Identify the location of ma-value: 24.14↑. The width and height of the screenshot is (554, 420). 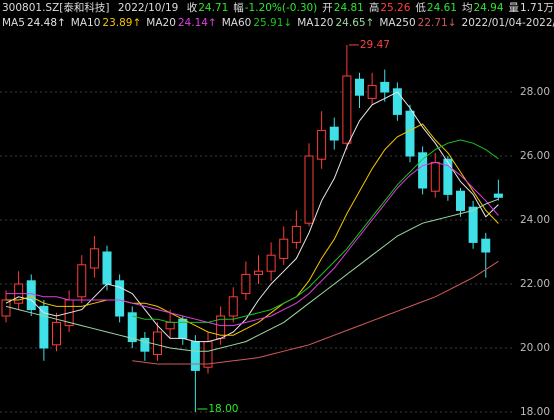
(197, 23).